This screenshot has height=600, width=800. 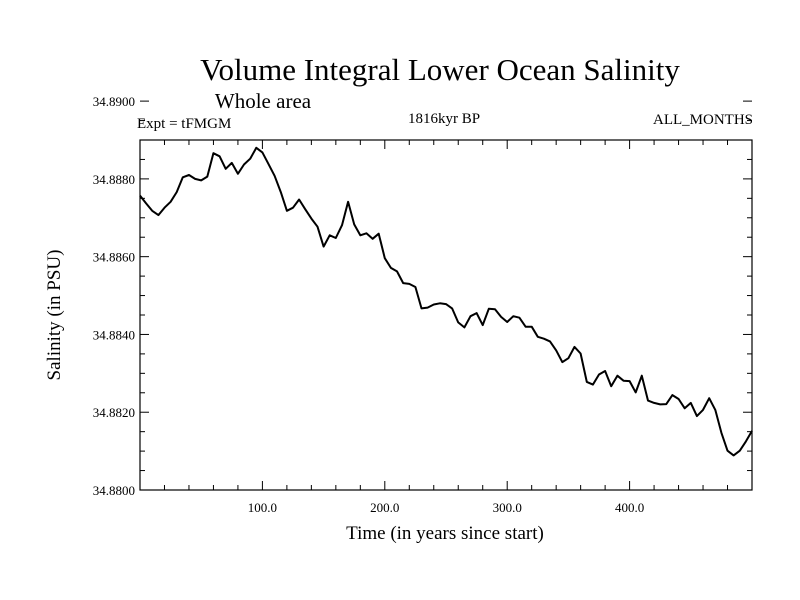 I want to click on x-tick-label: 100.0, so click(x=262, y=507).